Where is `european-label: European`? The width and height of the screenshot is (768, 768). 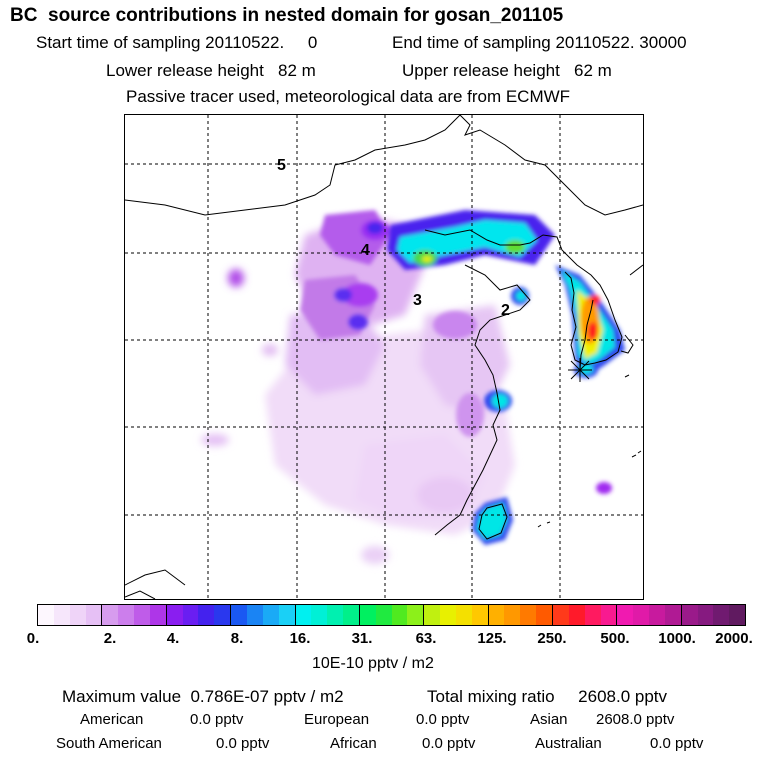
european-label: European is located at coordinates (337, 719).